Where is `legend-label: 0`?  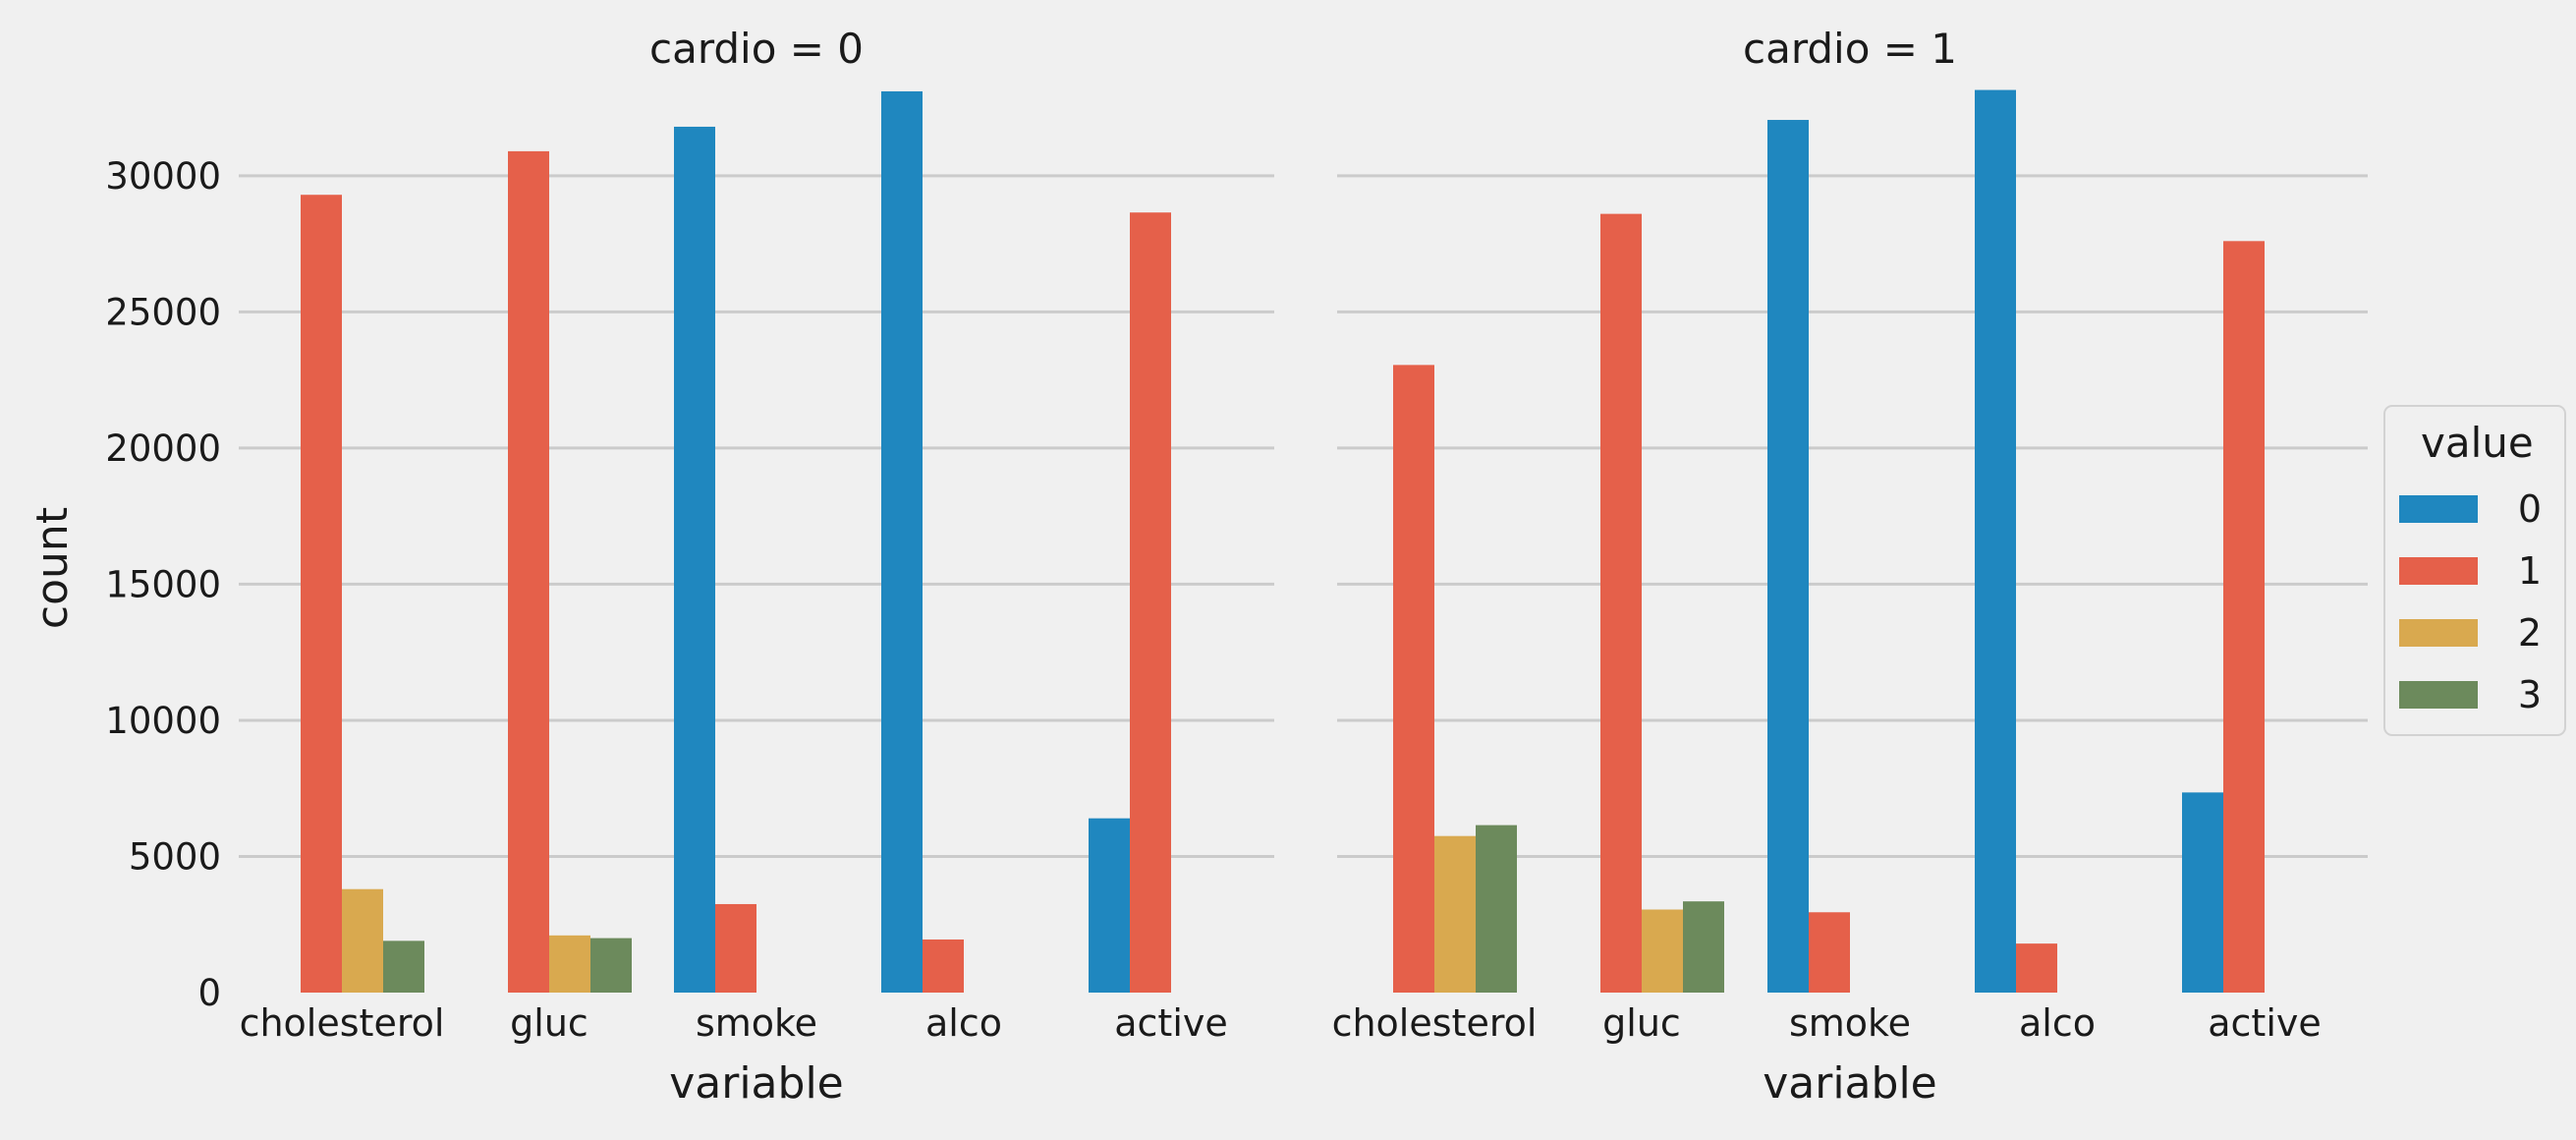
legend-label: 0 is located at coordinates (2530, 509).